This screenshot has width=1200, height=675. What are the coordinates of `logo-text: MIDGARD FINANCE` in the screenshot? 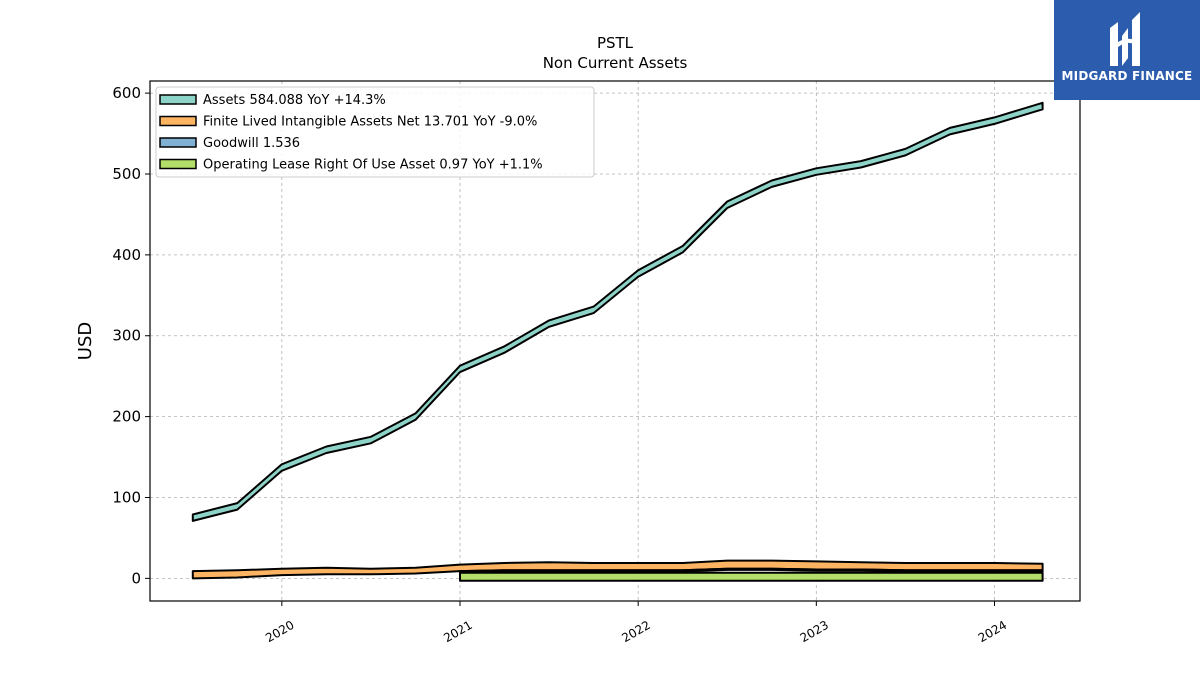 It's located at (1127, 76).